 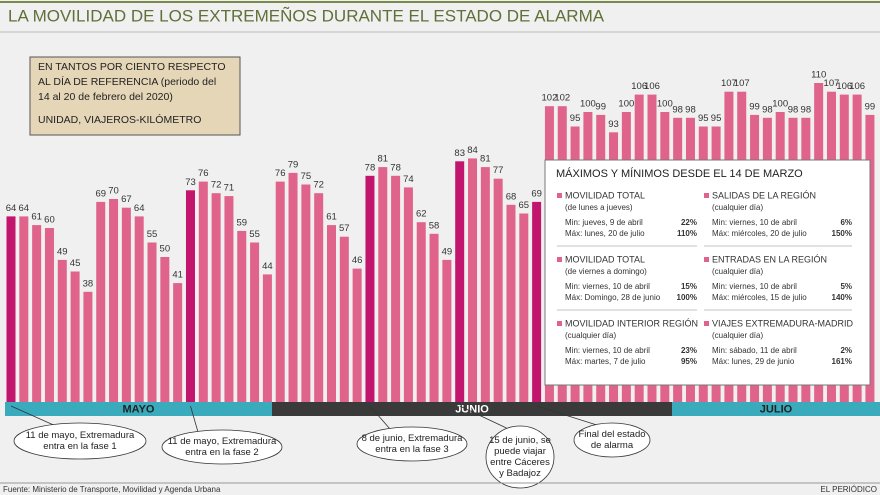 I want to click on note-box, so click(x=135, y=96).